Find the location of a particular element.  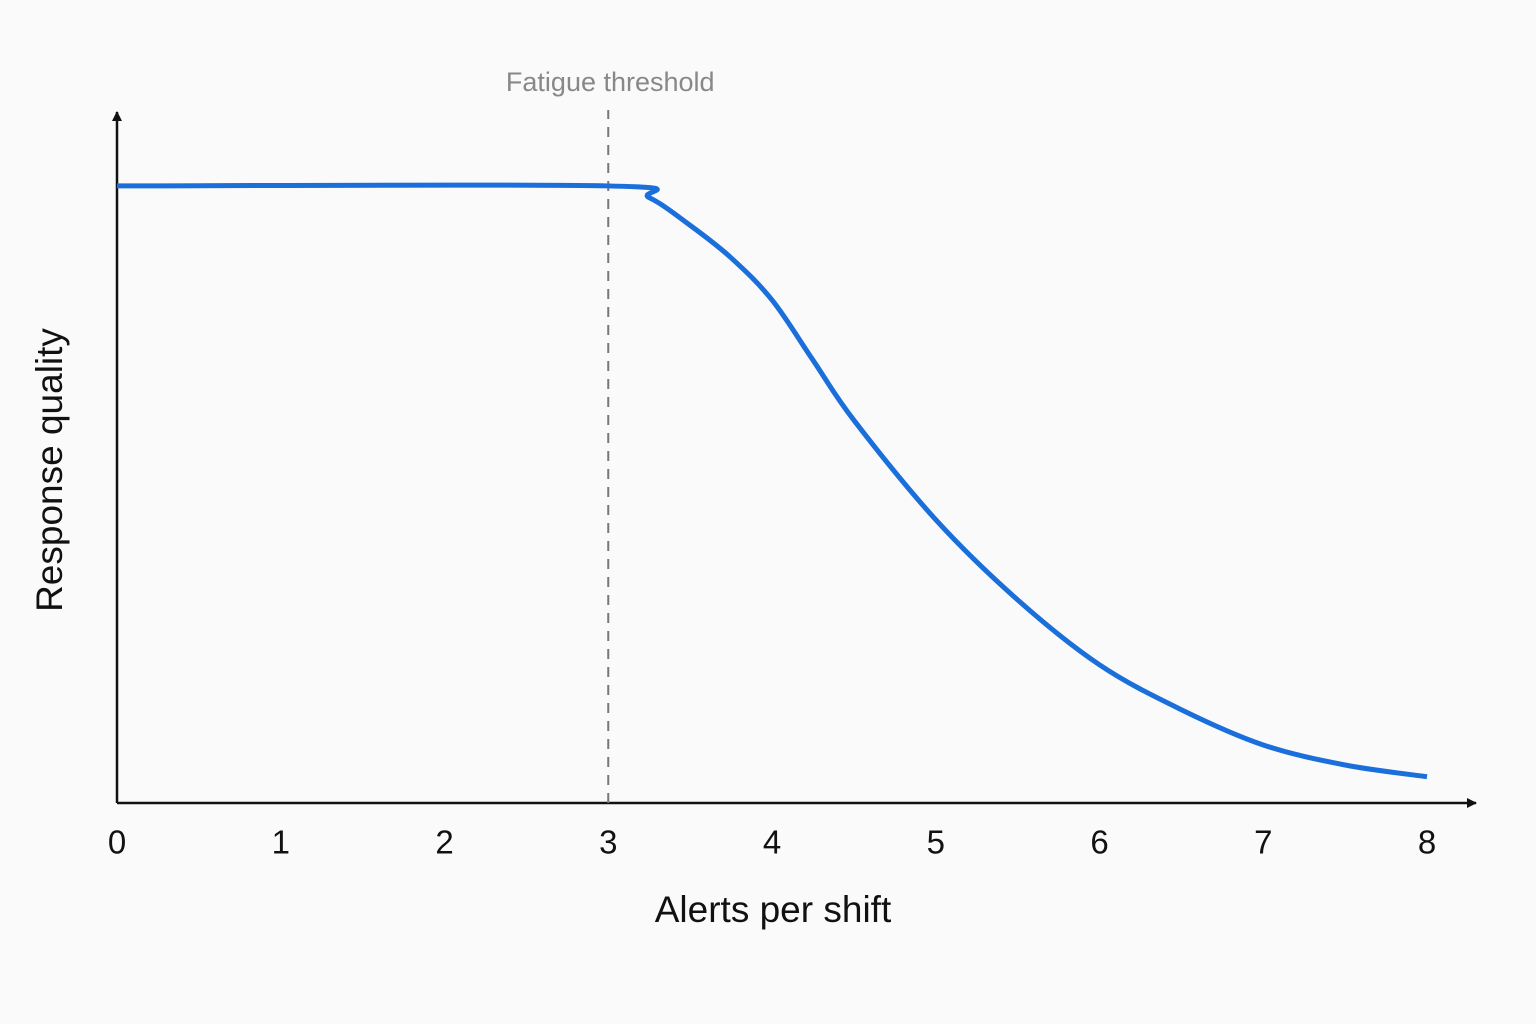

y-axis-label: Response quality is located at coordinates (49, 470).